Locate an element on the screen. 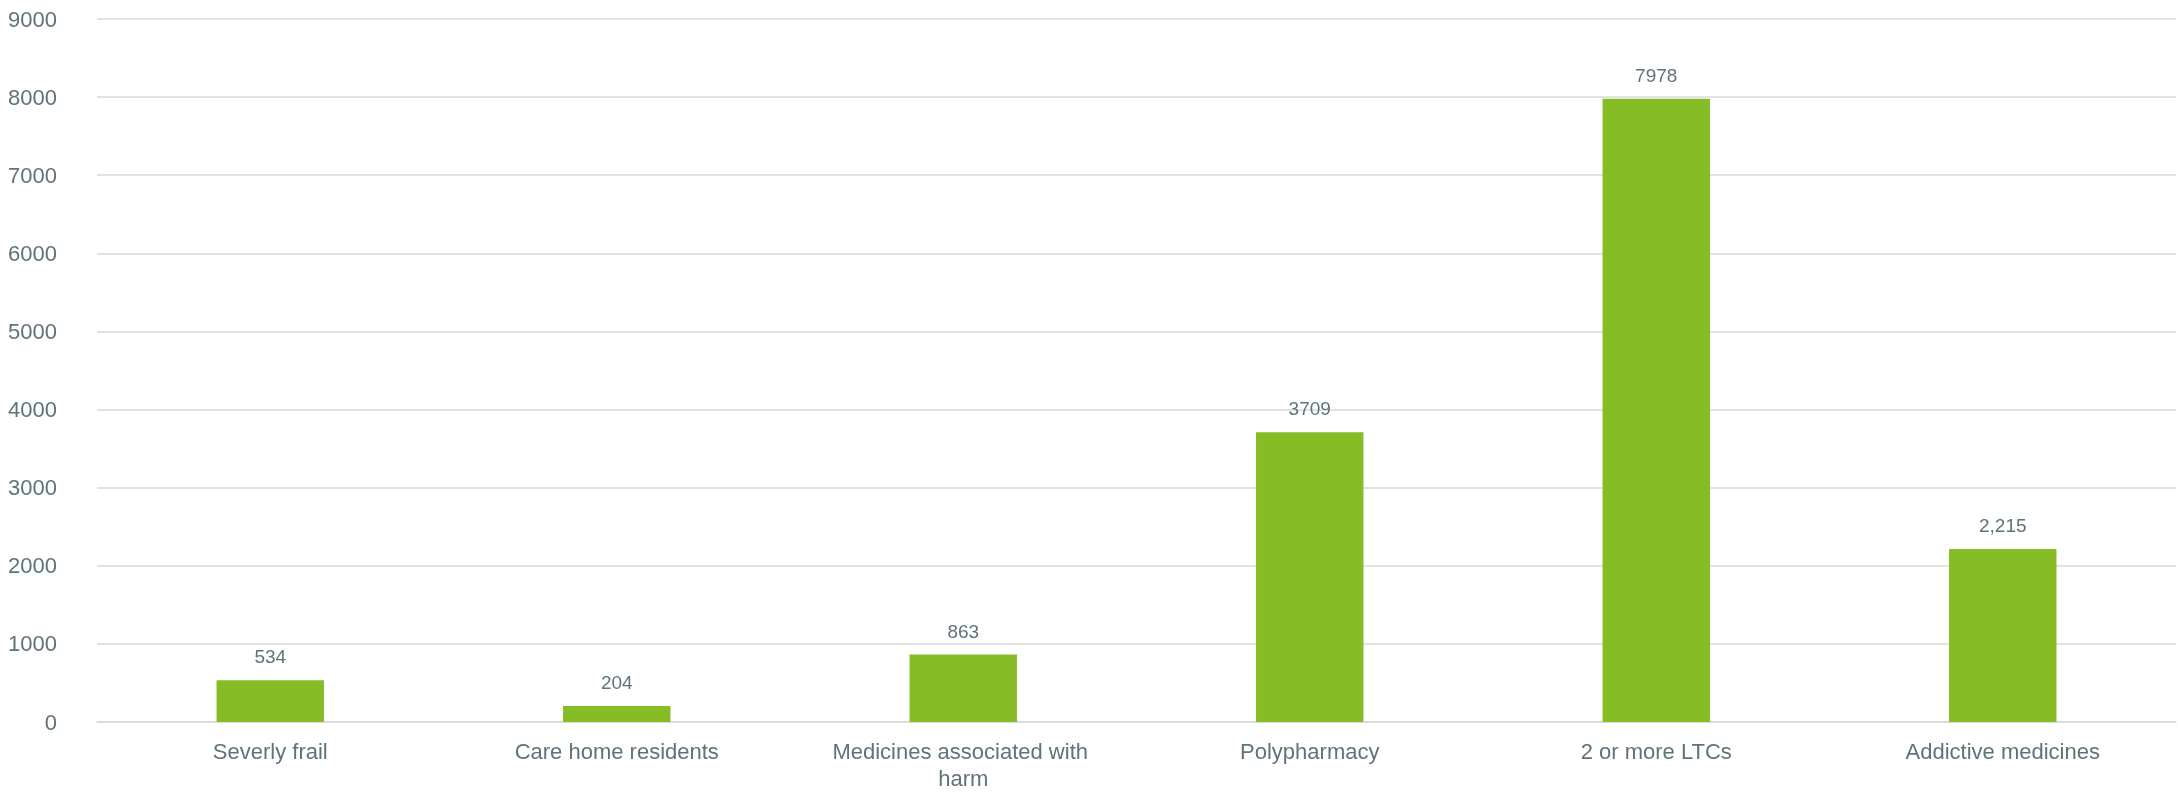 Image resolution: width=2178 pixels, height=805 pixels. y-tick-label: 4000 is located at coordinates (32, 410).